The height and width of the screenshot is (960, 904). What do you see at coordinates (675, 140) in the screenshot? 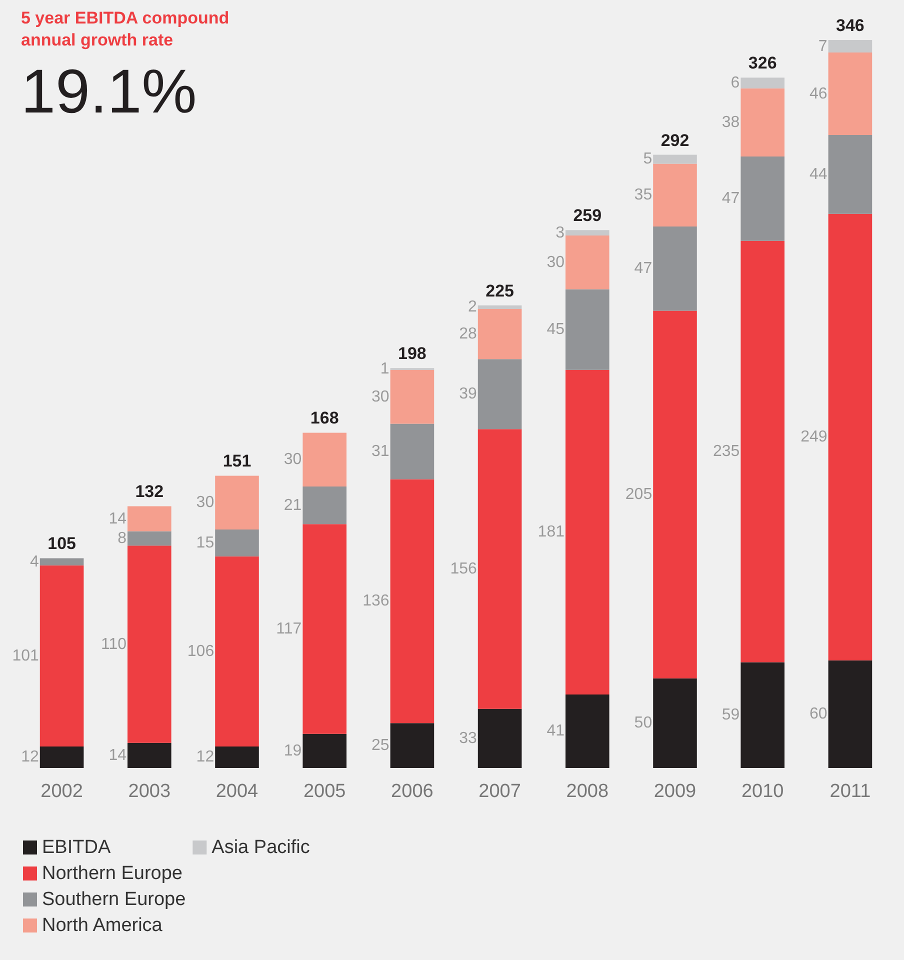
I see `annotation: 292` at bounding box center [675, 140].